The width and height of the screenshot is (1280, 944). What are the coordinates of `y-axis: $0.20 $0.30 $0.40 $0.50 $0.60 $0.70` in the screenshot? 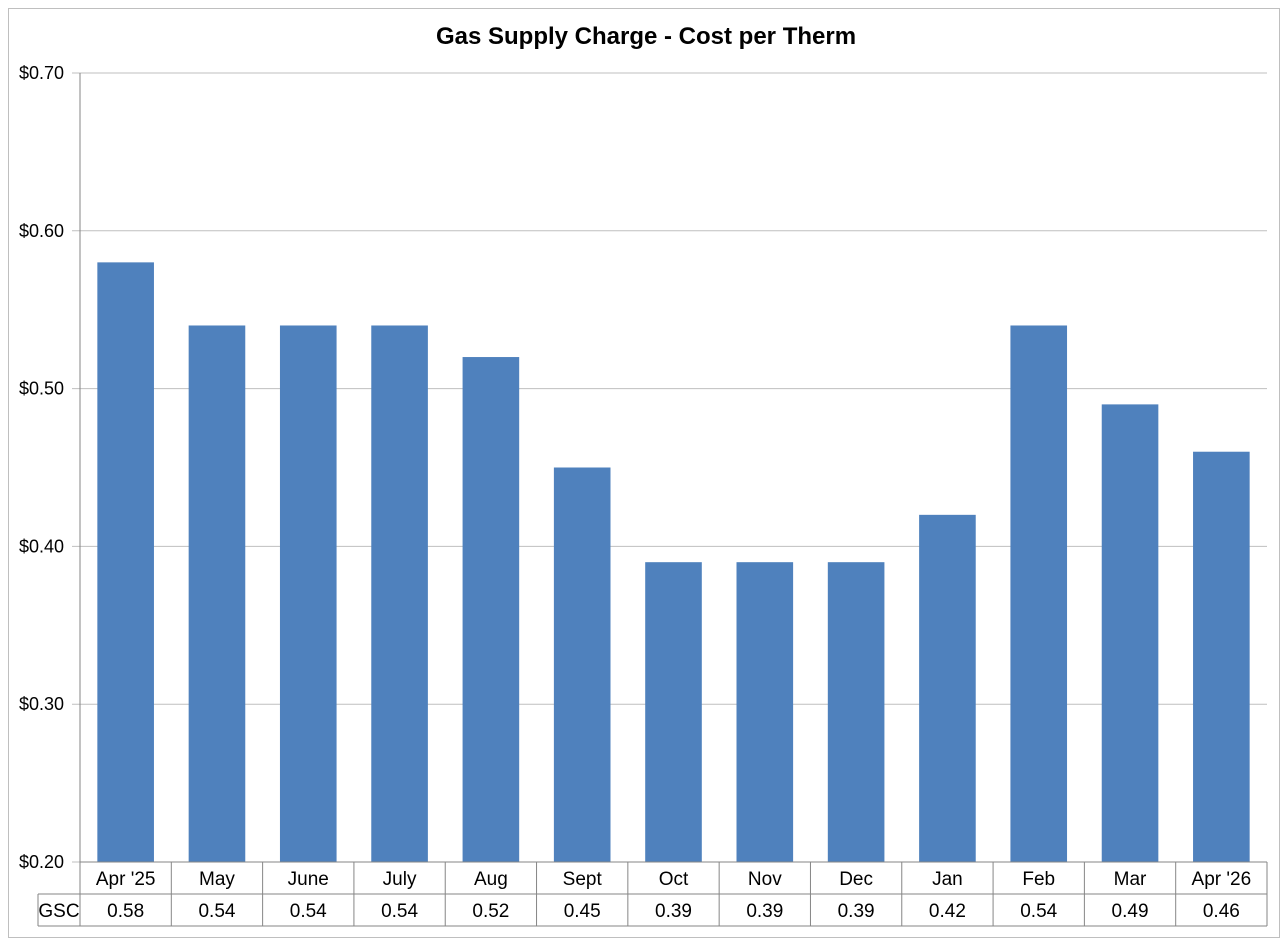 It's located at (50, 467).